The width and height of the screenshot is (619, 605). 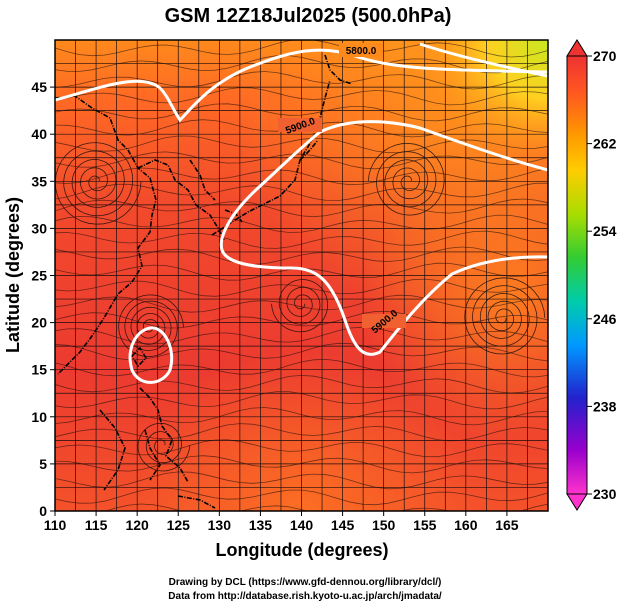 What do you see at coordinates (55, 525) in the screenshot?
I see `x-tick-label: 110` at bounding box center [55, 525].